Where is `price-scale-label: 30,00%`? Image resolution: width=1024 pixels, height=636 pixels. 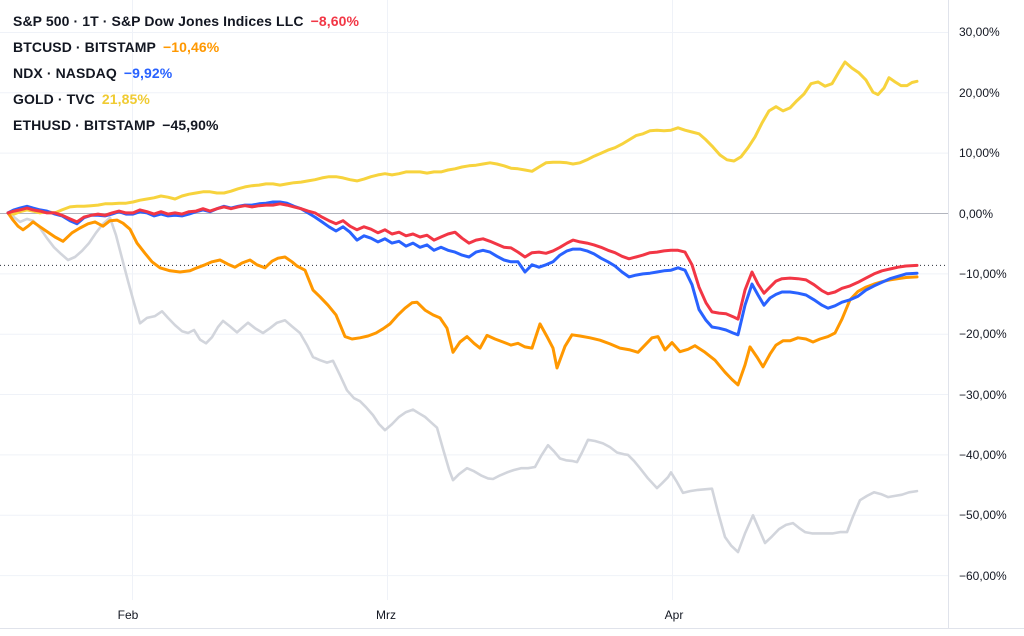 price-scale-label: 30,00% is located at coordinates (979, 32).